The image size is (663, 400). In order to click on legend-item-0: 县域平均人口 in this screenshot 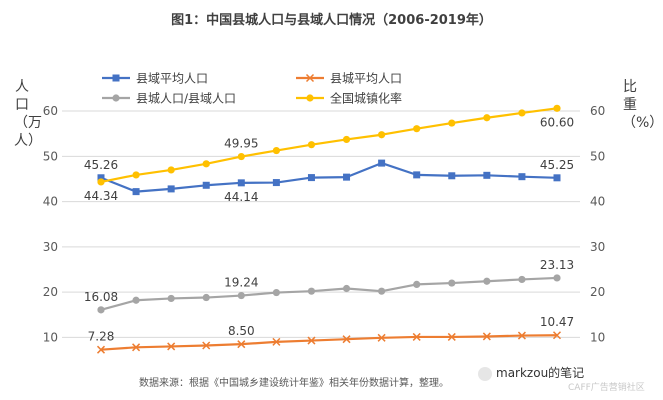, I will do `click(155, 79)`.